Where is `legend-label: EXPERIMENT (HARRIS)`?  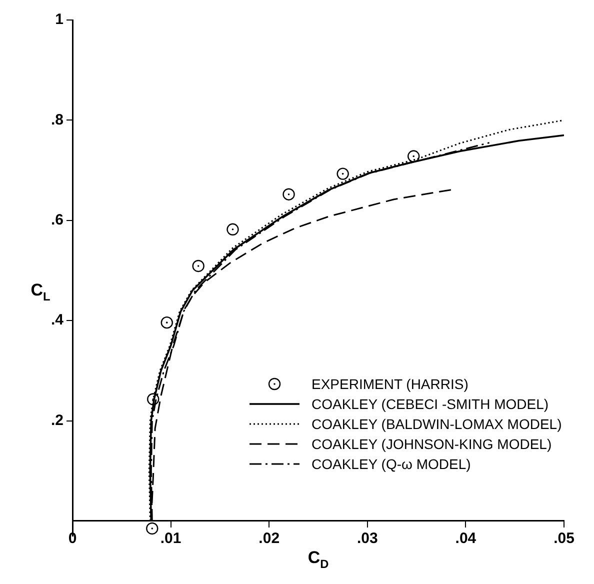
legend-label: EXPERIMENT (HARRIS) is located at coordinates (390, 384).